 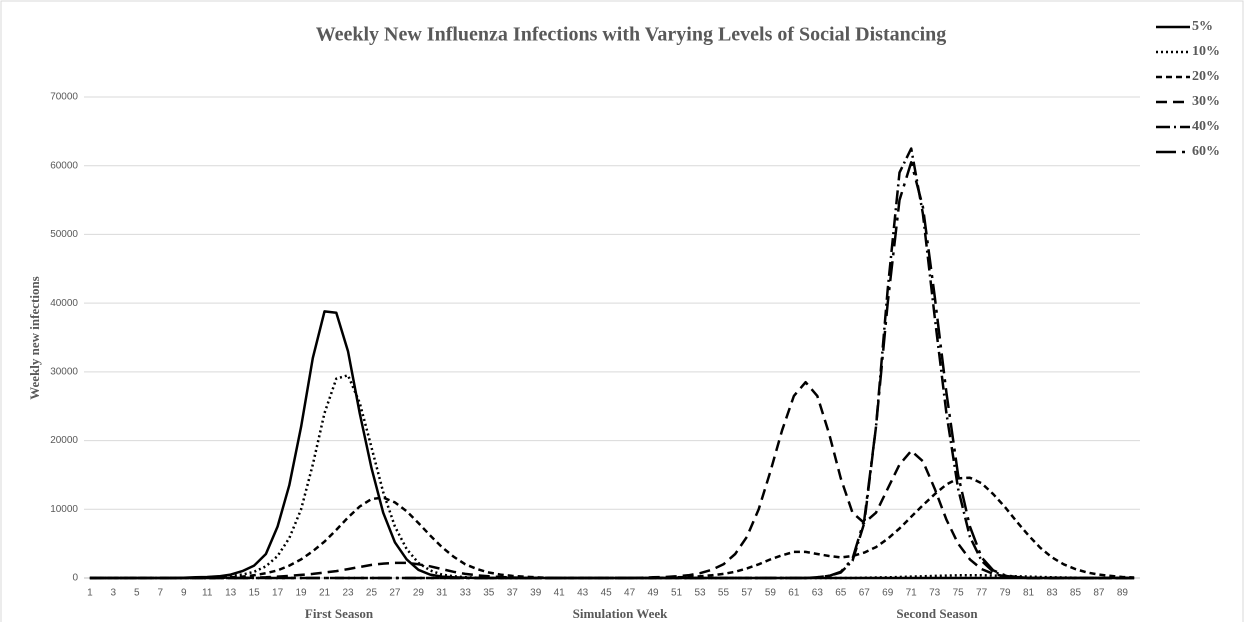 I want to click on x-tick-label: 59, so click(x=771, y=593).